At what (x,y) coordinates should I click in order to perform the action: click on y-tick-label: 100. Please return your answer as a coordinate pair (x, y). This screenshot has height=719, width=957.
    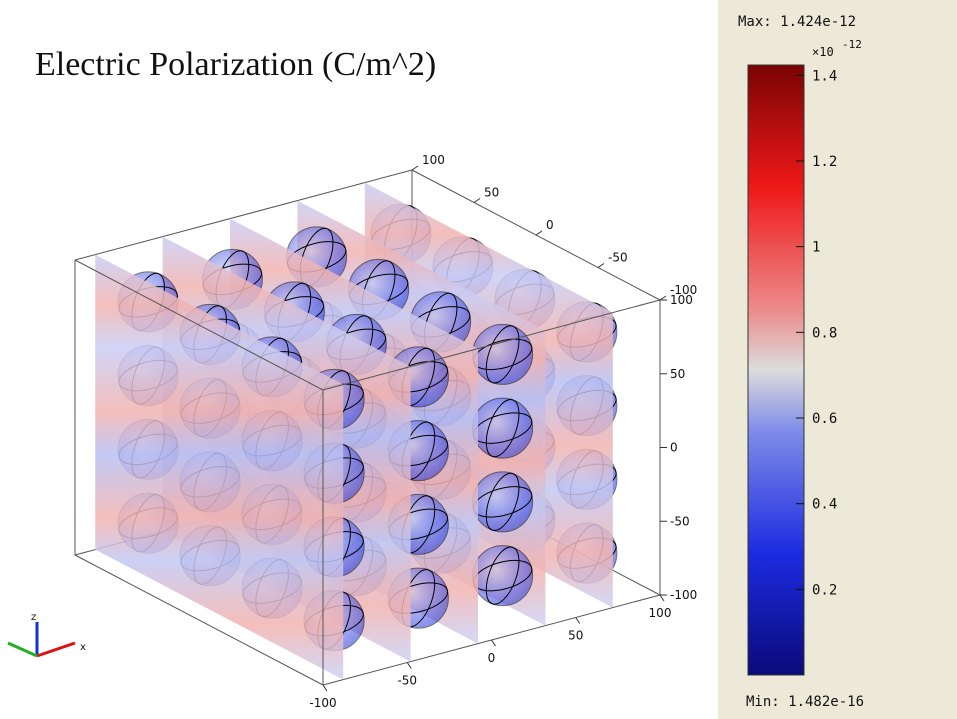
    Looking at the image, I should click on (433, 160).